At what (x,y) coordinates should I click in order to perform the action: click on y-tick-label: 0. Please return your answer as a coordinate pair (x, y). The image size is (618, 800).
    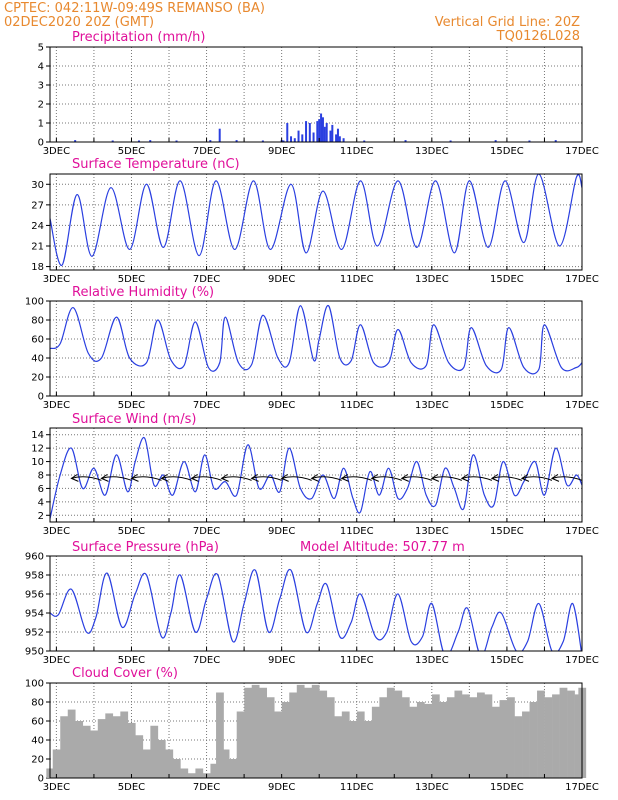
    Looking at the image, I should click on (41, 143).